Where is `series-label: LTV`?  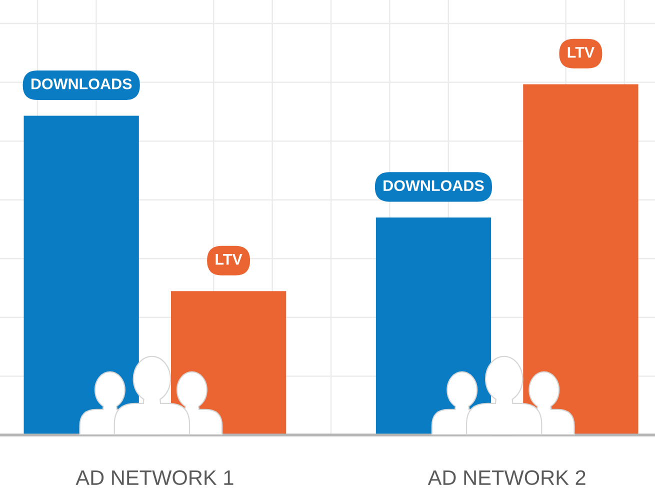 series-label: LTV is located at coordinates (581, 52).